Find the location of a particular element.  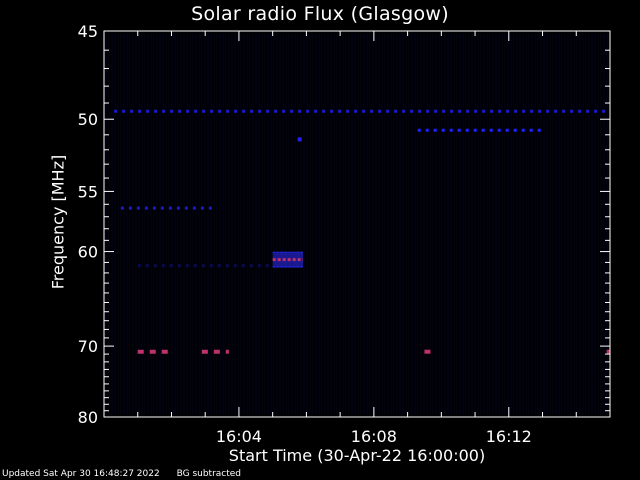

y-tick-label: 70 is located at coordinates (88, 346).